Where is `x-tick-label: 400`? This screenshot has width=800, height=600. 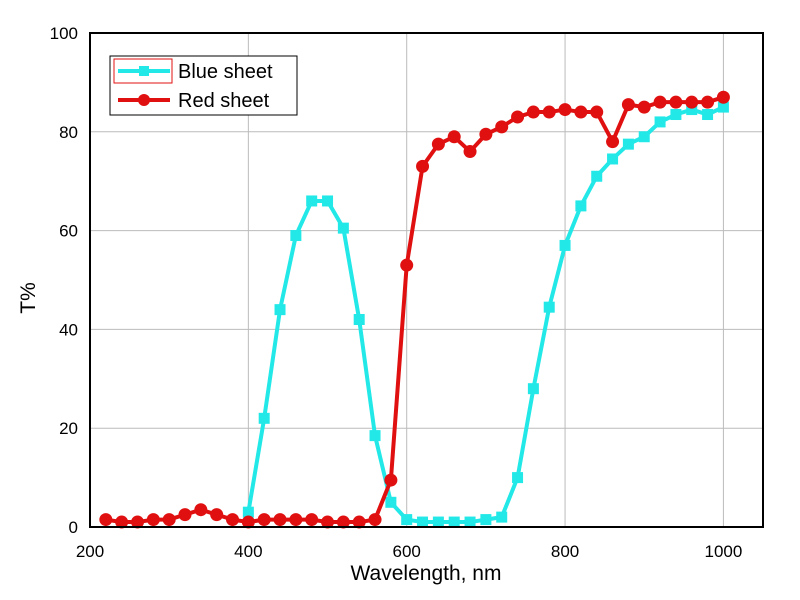 x-tick-label: 400 is located at coordinates (248, 551).